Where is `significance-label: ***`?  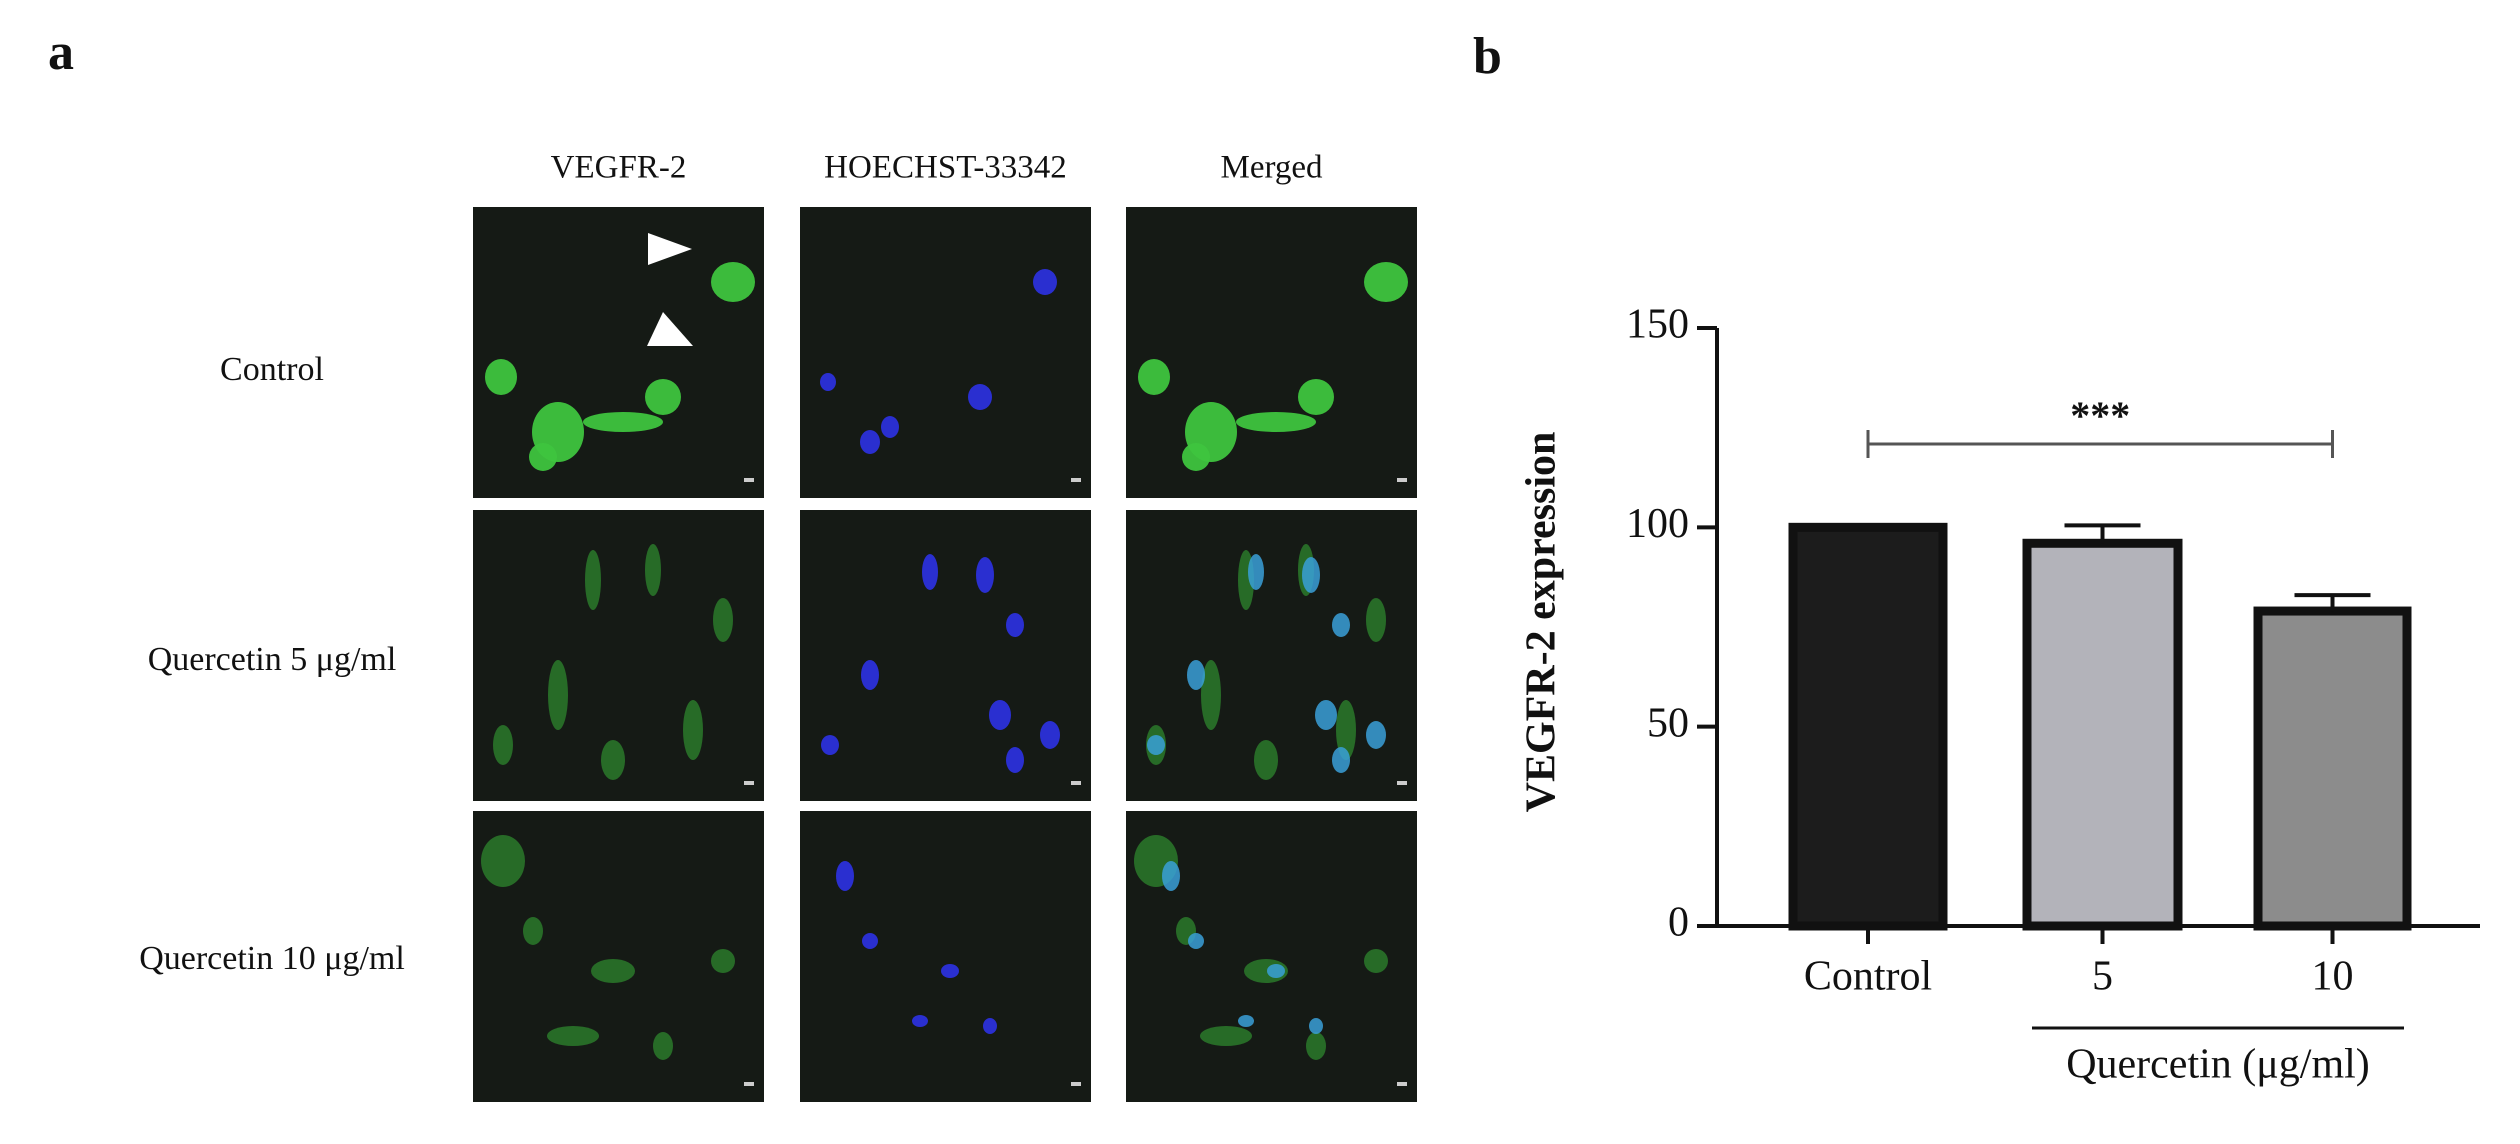 significance-label: *** is located at coordinates (2100, 415).